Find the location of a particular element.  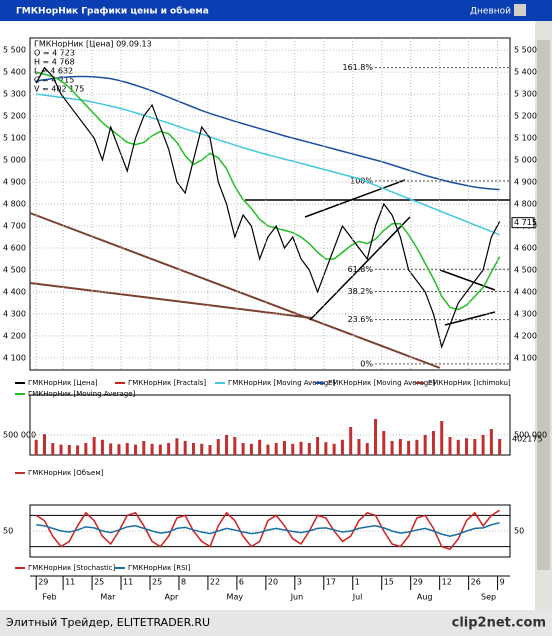

y-tick-label-right: 5 400 is located at coordinates (525, 72).